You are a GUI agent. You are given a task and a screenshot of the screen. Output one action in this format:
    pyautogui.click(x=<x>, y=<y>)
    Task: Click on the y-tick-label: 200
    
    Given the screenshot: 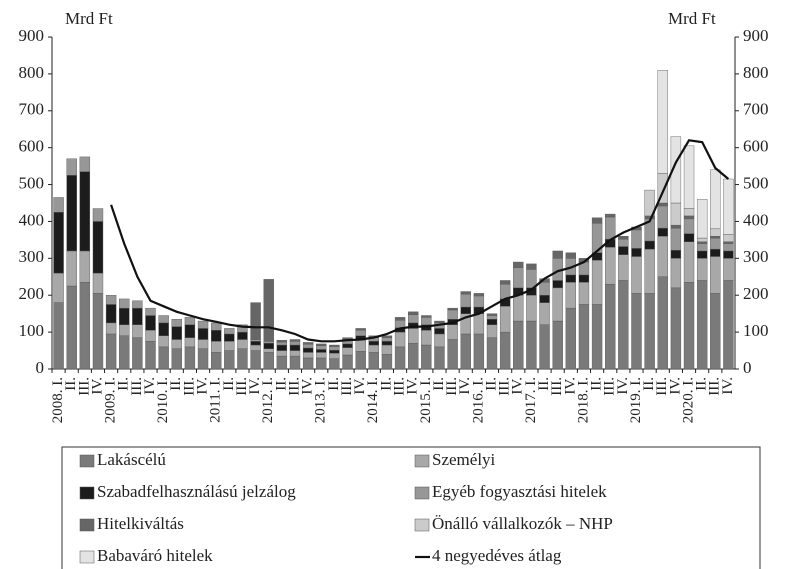 What is the action you would take?
    pyautogui.click(x=32, y=293)
    